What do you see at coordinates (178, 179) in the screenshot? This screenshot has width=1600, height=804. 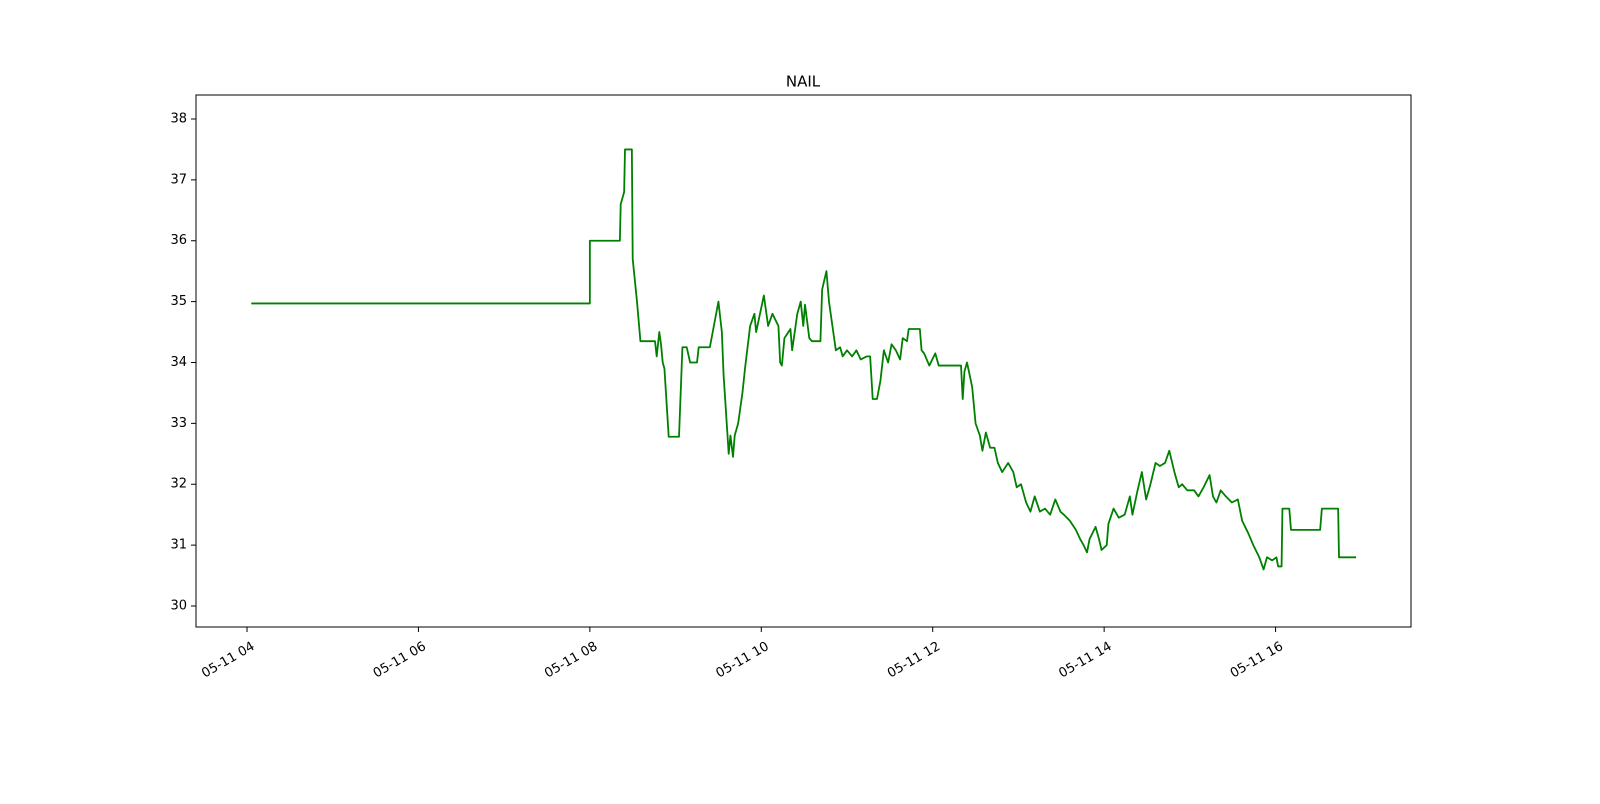 I see `y-tick-label: 37` at bounding box center [178, 179].